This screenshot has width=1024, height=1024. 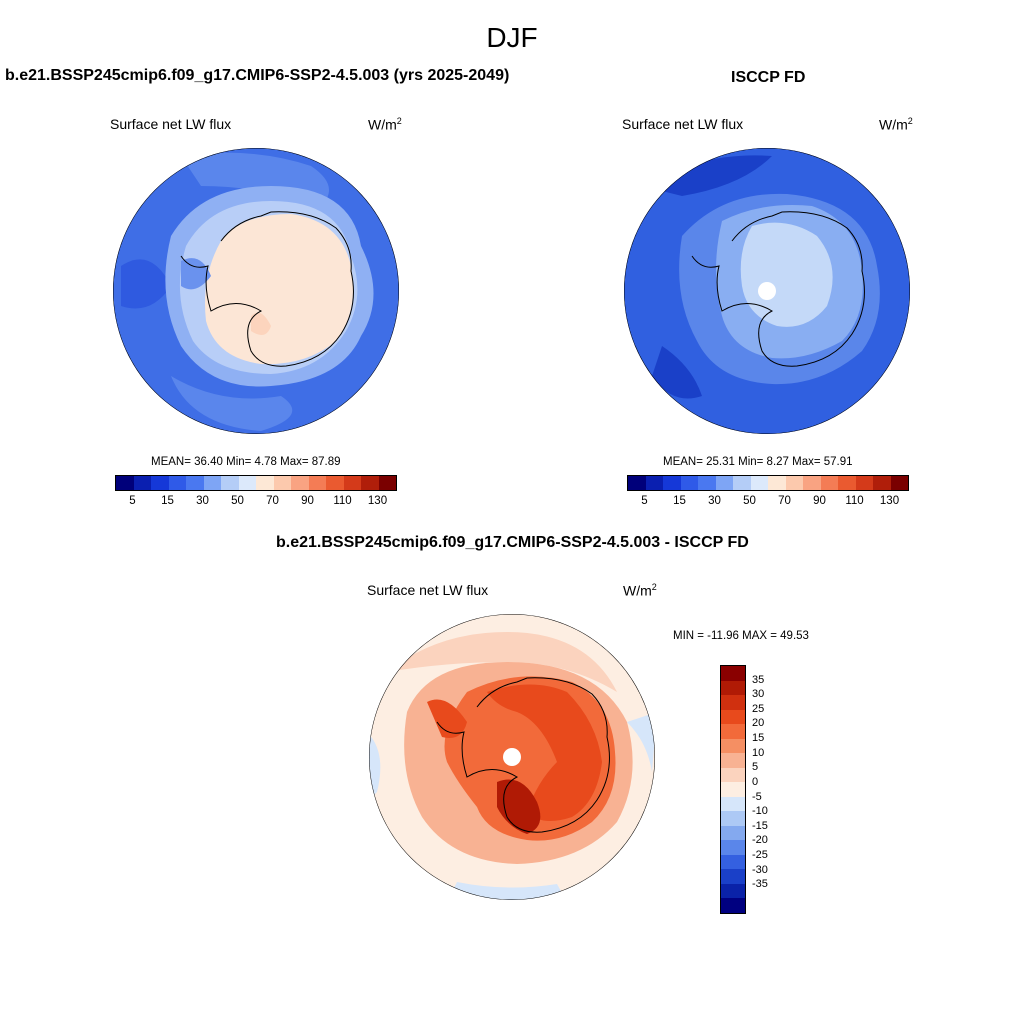 I want to click on model-colorbar-ticks: 5 15 30 50 70 90 110 130, so click(x=255, y=503).